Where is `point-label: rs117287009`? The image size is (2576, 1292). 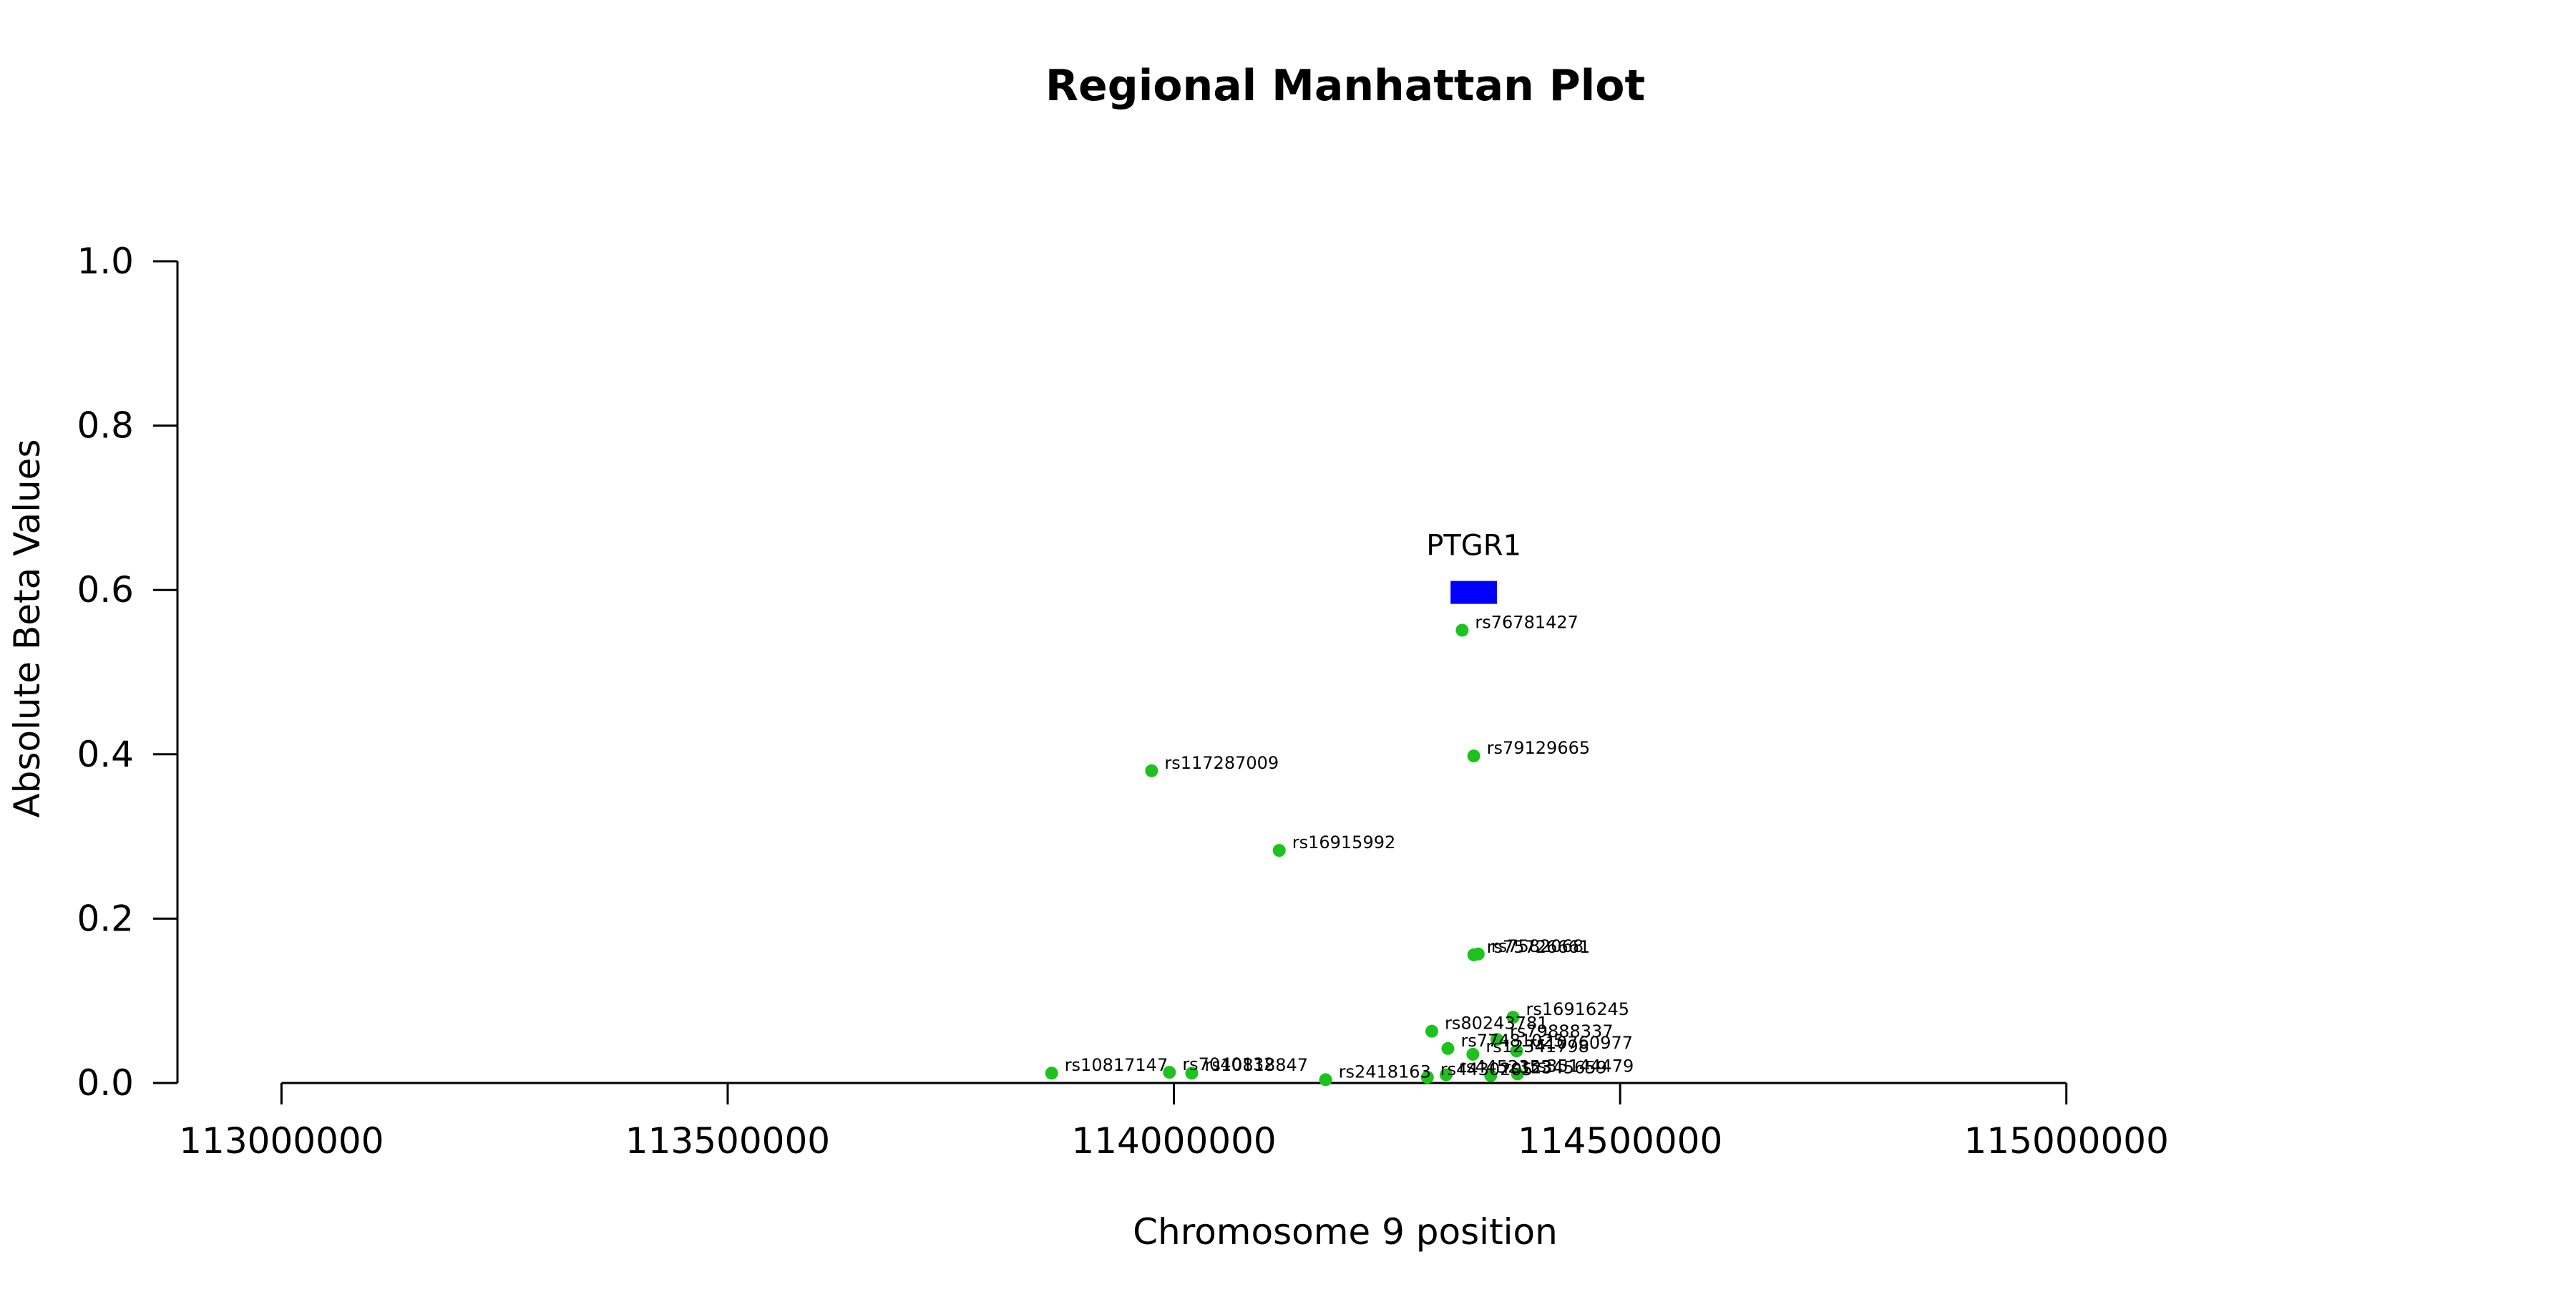
point-label: rs117287009 is located at coordinates (1221, 763).